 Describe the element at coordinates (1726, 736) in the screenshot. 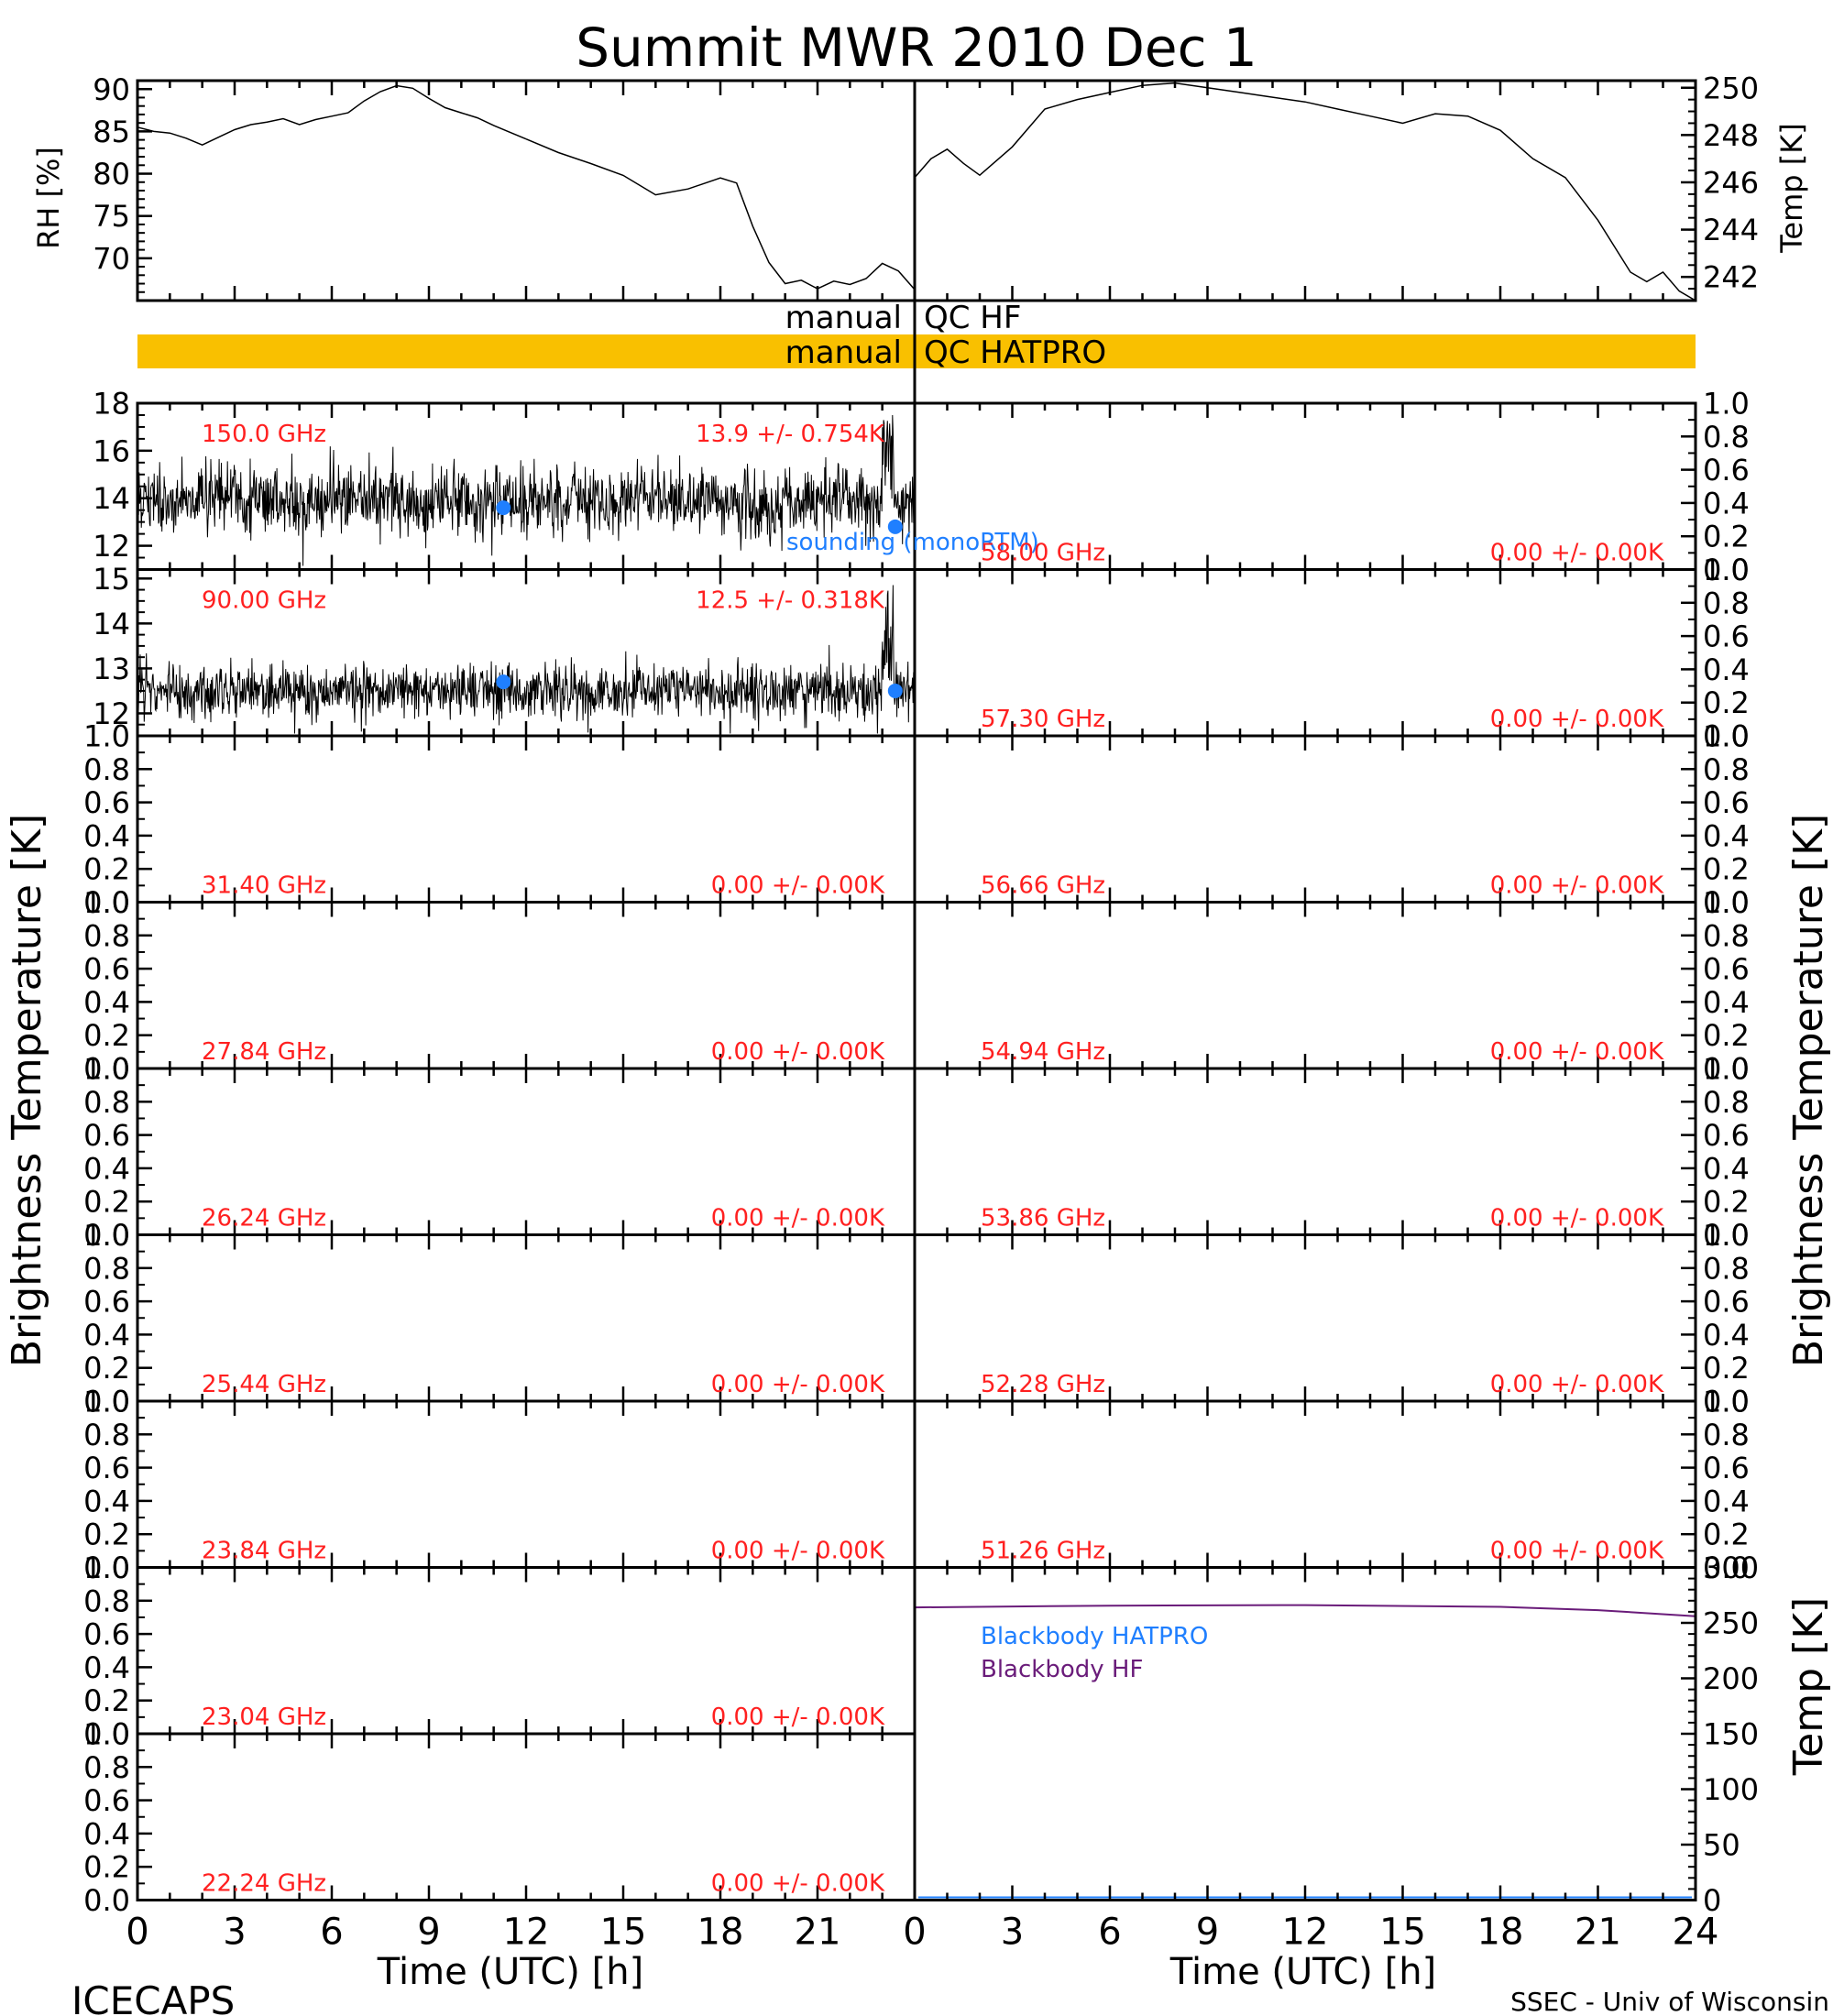

I see `right3-ytick-label: 1.0` at that location.